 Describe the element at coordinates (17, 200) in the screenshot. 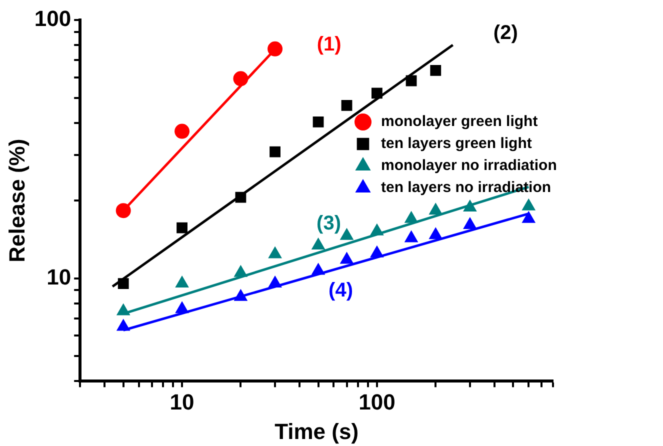

I see `y-axis-title: Release (%)` at that location.